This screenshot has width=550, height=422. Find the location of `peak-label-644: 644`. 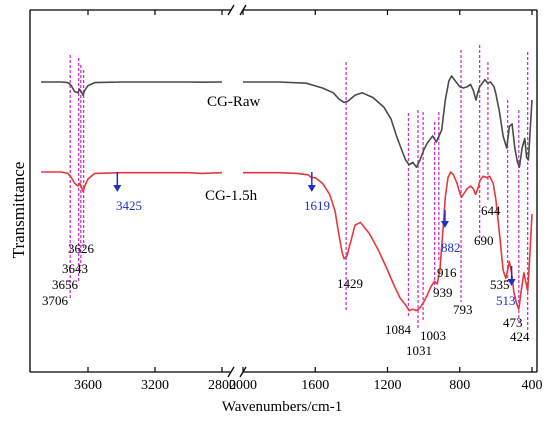

peak-label-644: 644 is located at coordinates (491, 210).